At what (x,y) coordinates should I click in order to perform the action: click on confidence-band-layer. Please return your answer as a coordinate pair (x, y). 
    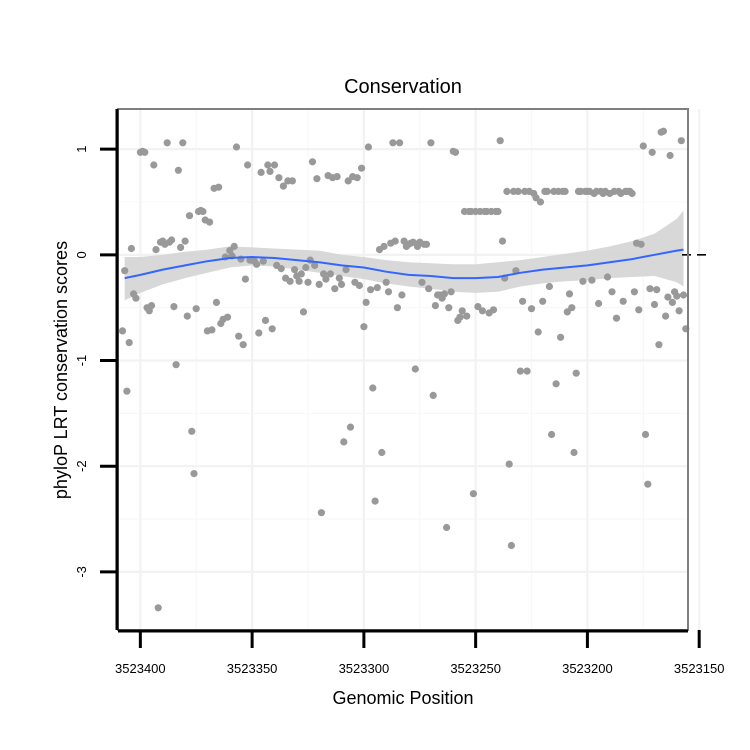
    Looking at the image, I should click on (404, 255).